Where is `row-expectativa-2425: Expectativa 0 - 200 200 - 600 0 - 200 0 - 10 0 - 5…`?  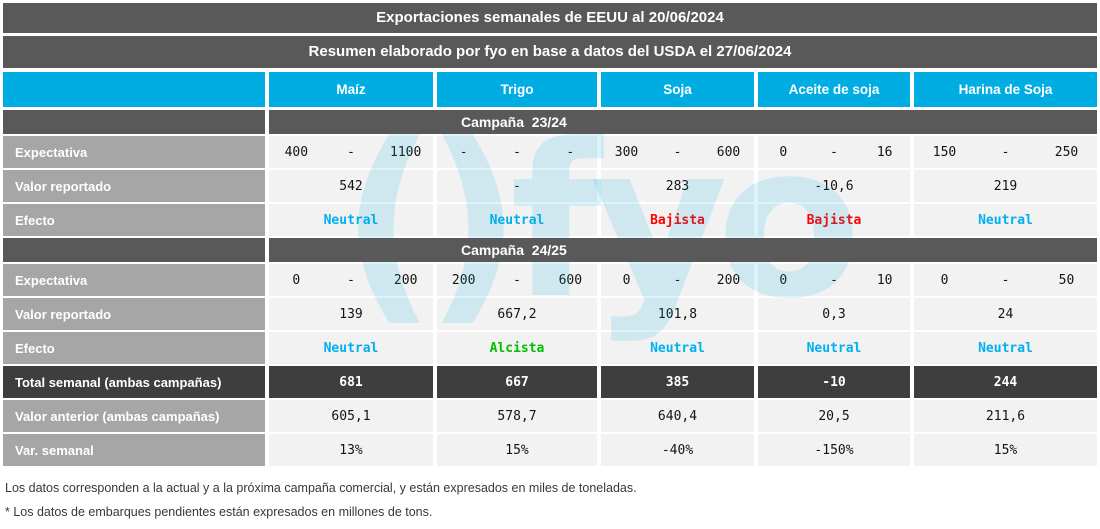 row-expectativa-2425: Expectativa 0 - 200 200 - 600 0 - 200 0 - 10 0 - 5… is located at coordinates (550, 280).